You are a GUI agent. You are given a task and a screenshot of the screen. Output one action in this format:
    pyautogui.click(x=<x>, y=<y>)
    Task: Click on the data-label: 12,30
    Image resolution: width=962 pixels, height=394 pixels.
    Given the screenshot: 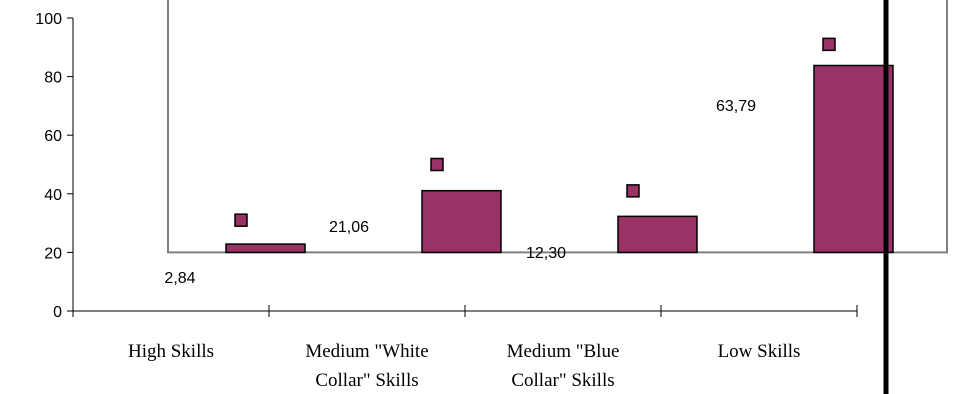 What is the action you would take?
    pyautogui.click(x=546, y=253)
    